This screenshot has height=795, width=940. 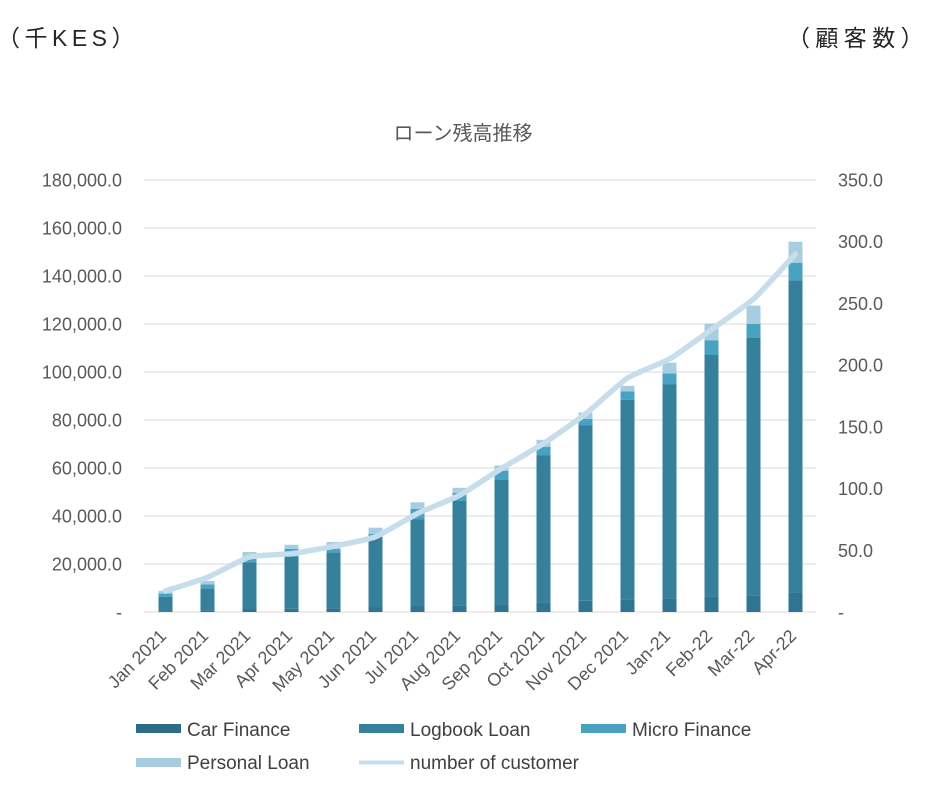 What do you see at coordinates (82, 373) in the screenshot?
I see `svg-text: 100,000.0` at bounding box center [82, 373].